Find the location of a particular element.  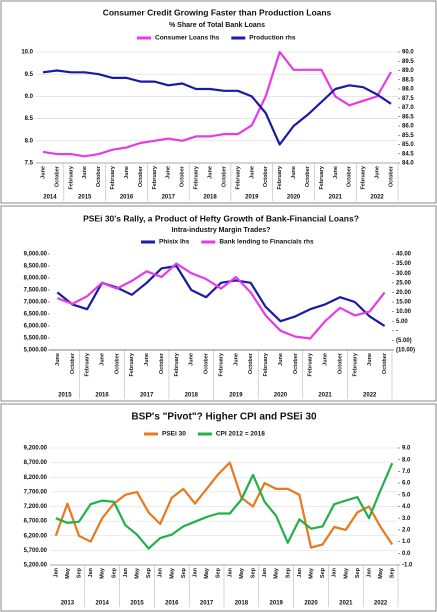

y-tick-label: 9.5 is located at coordinates (29, 75).